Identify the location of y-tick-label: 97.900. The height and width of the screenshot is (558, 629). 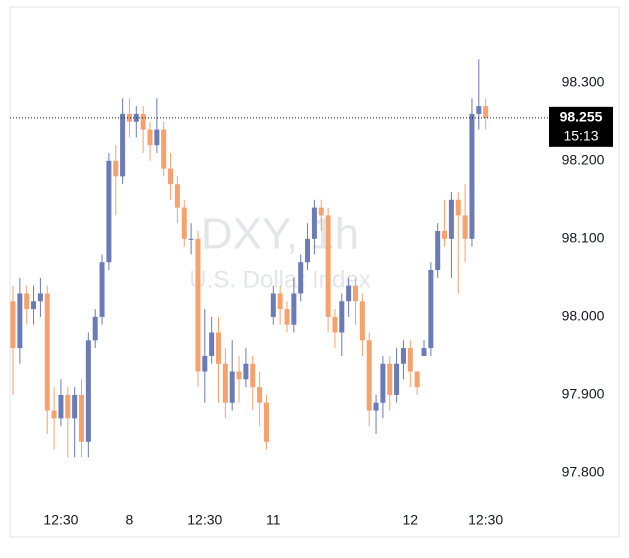
(583, 394).